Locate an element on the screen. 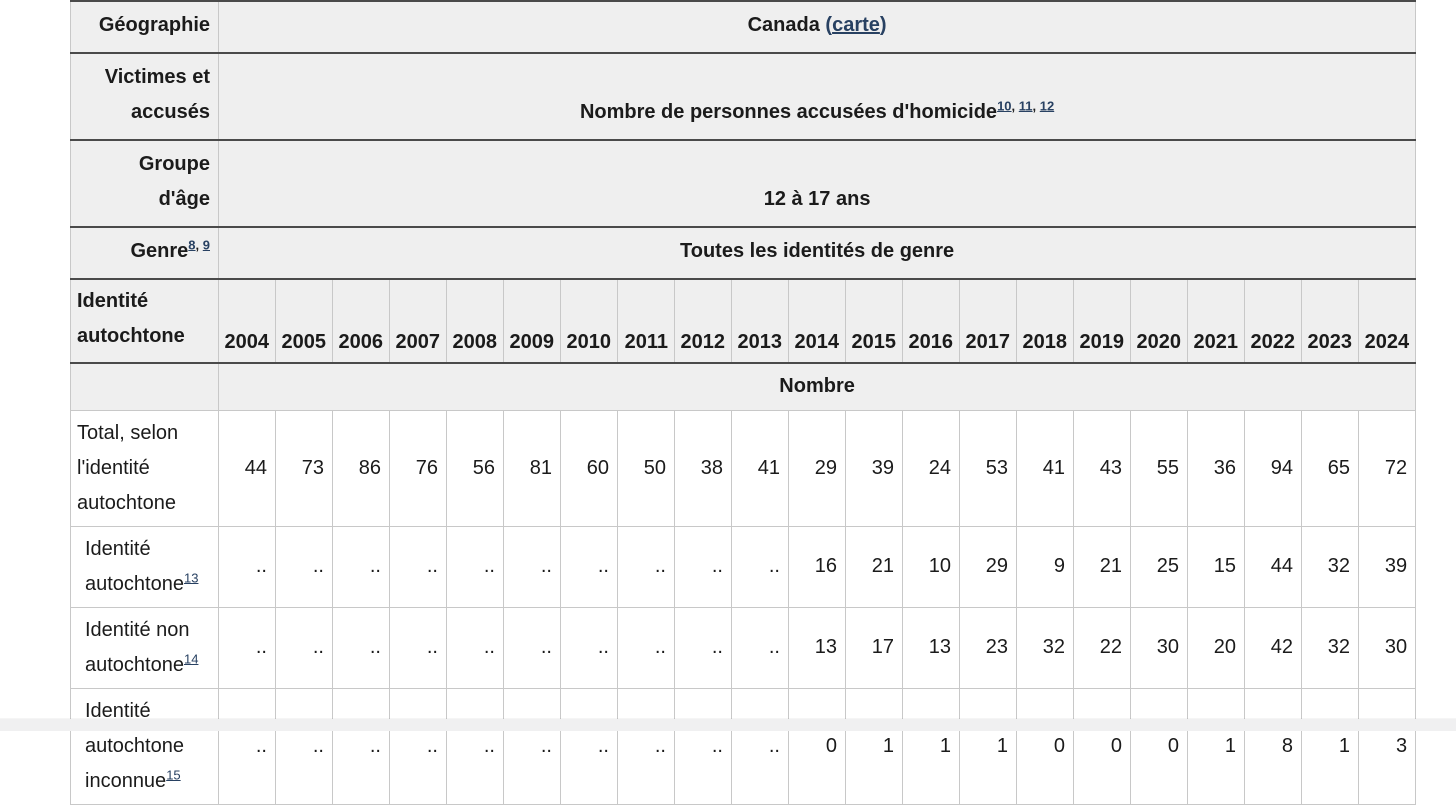  row-label: Identité non autochtone14 is located at coordinates (144, 647).